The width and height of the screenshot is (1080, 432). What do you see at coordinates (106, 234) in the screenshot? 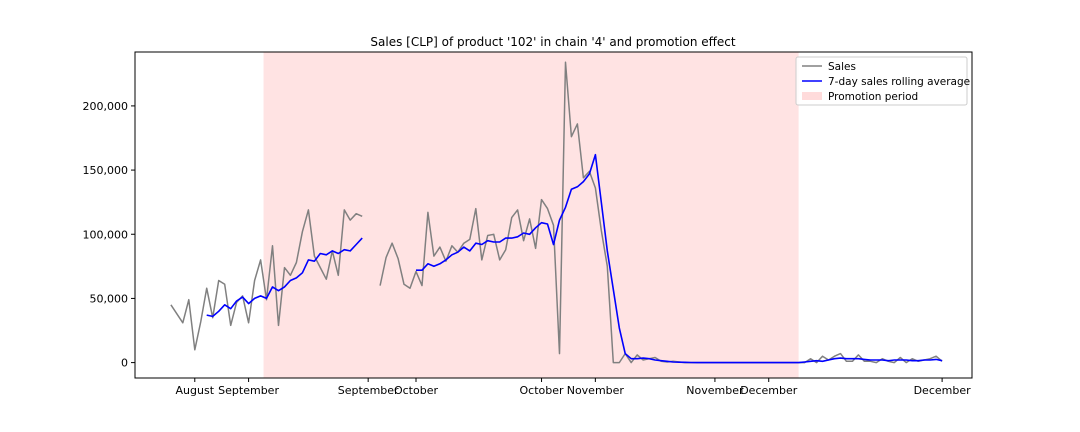
I see `y-tick-label: 100,000` at bounding box center [106, 234].